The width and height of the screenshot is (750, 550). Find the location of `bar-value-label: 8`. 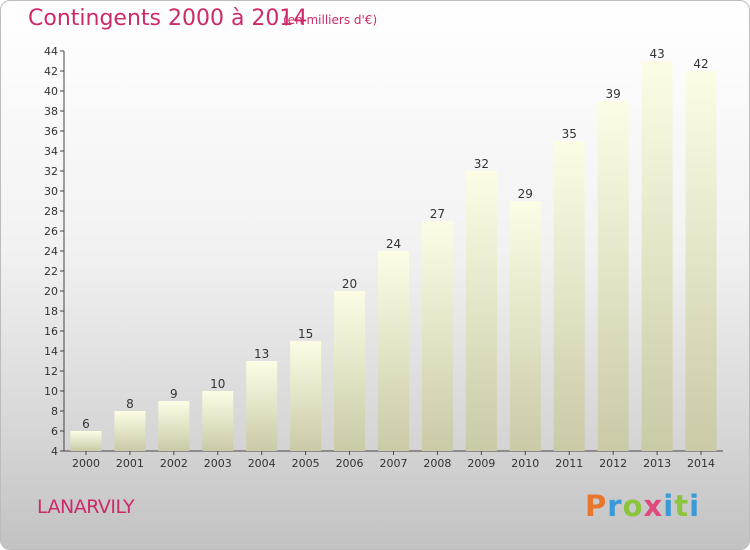

bar-value-label: 8 is located at coordinates (130, 404).